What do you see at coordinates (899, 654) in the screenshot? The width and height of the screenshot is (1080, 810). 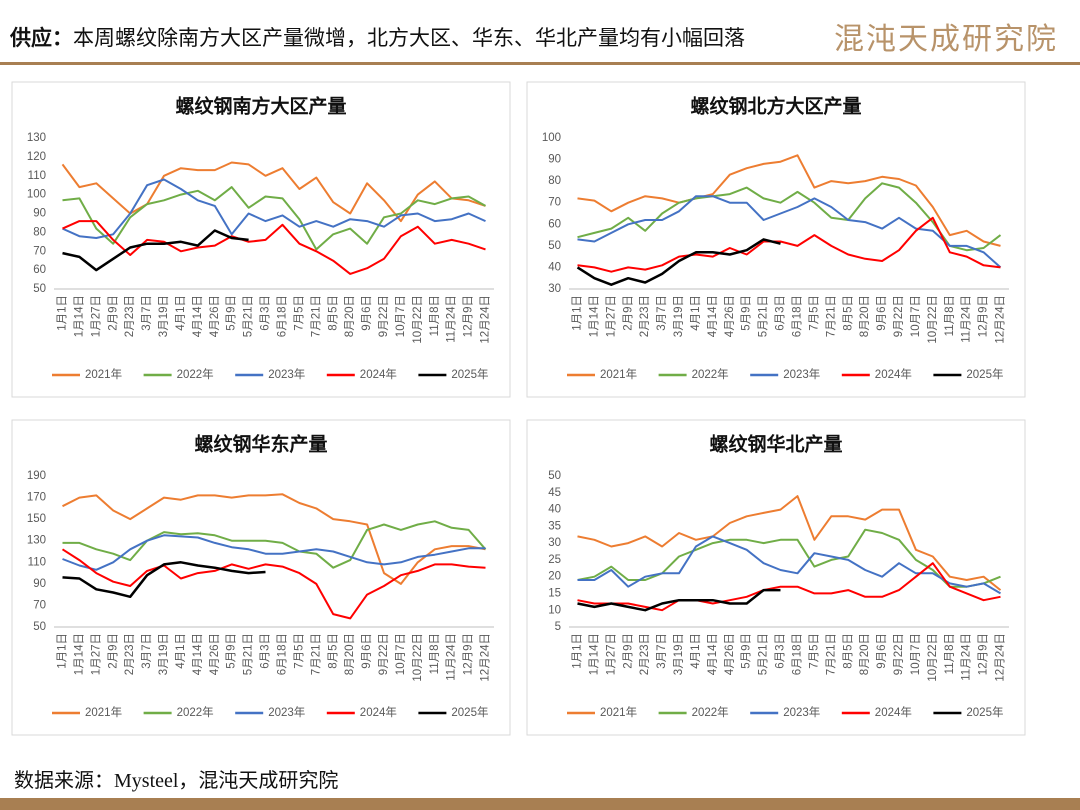 I see `x-tick-label: 9月22日` at bounding box center [899, 654].